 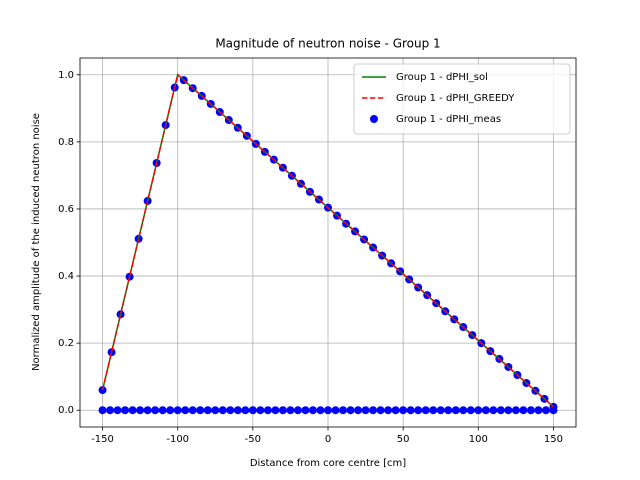 What do you see at coordinates (448, 119) in the screenshot?
I see `legend-label: Group 1 - dPHI_meas` at bounding box center [448, 119].